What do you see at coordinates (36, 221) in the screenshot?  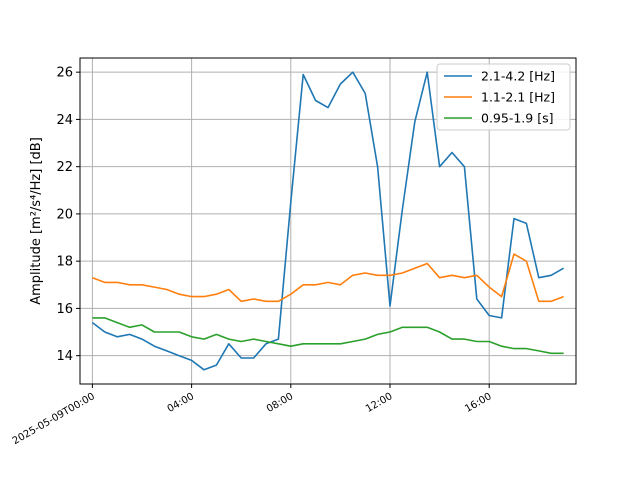 I see `y-axis-label: Amplitude [m²/s⁴/Hz] [dB]` at bounding box center [36, 221].